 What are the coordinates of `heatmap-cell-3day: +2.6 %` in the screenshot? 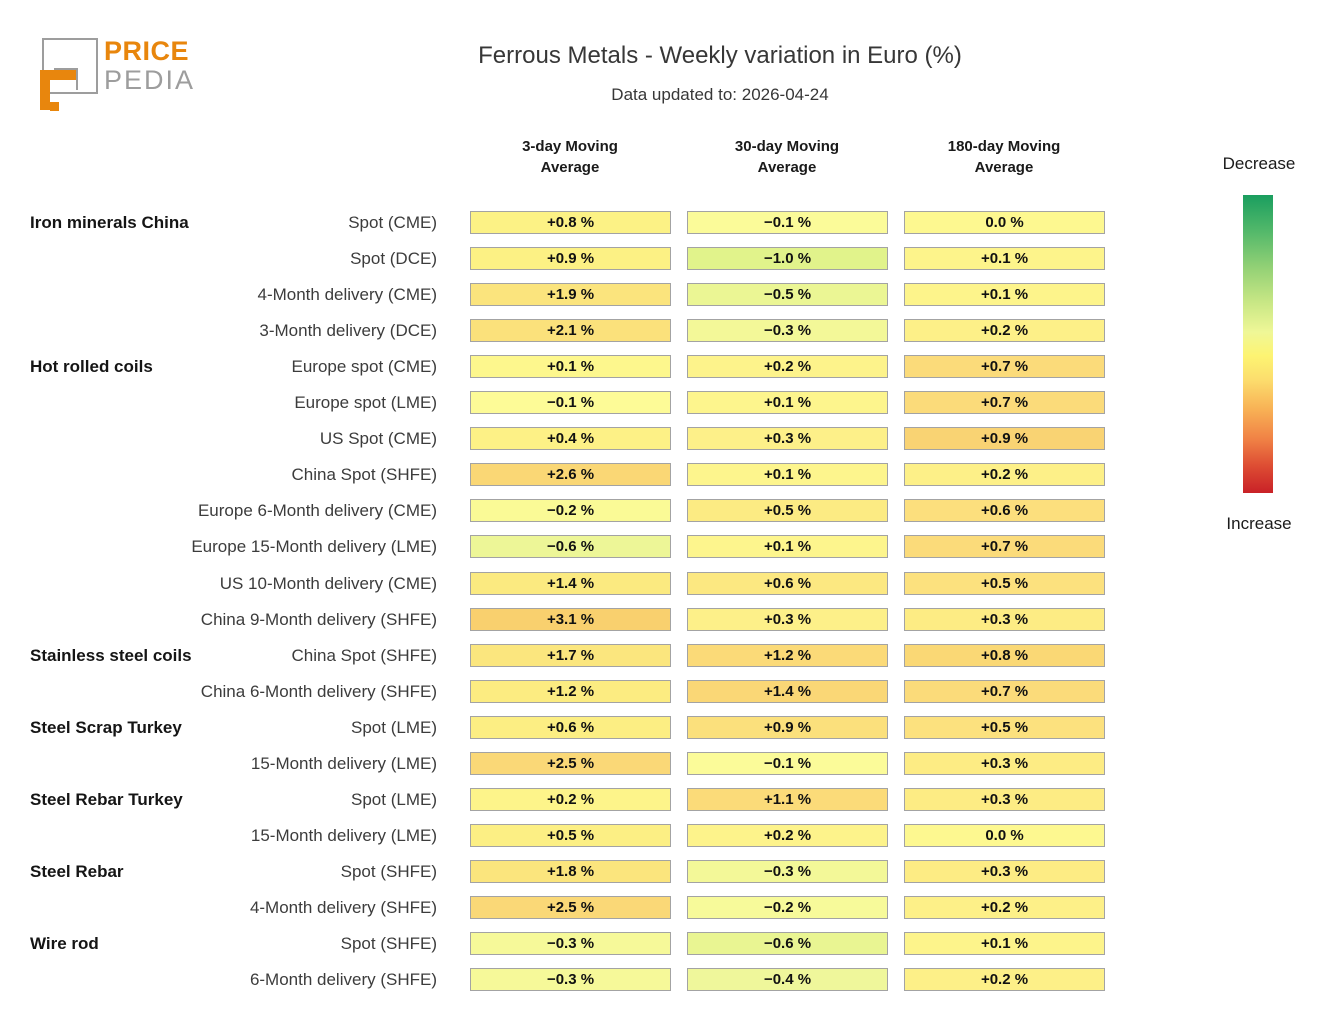 It's located at (570, 474).